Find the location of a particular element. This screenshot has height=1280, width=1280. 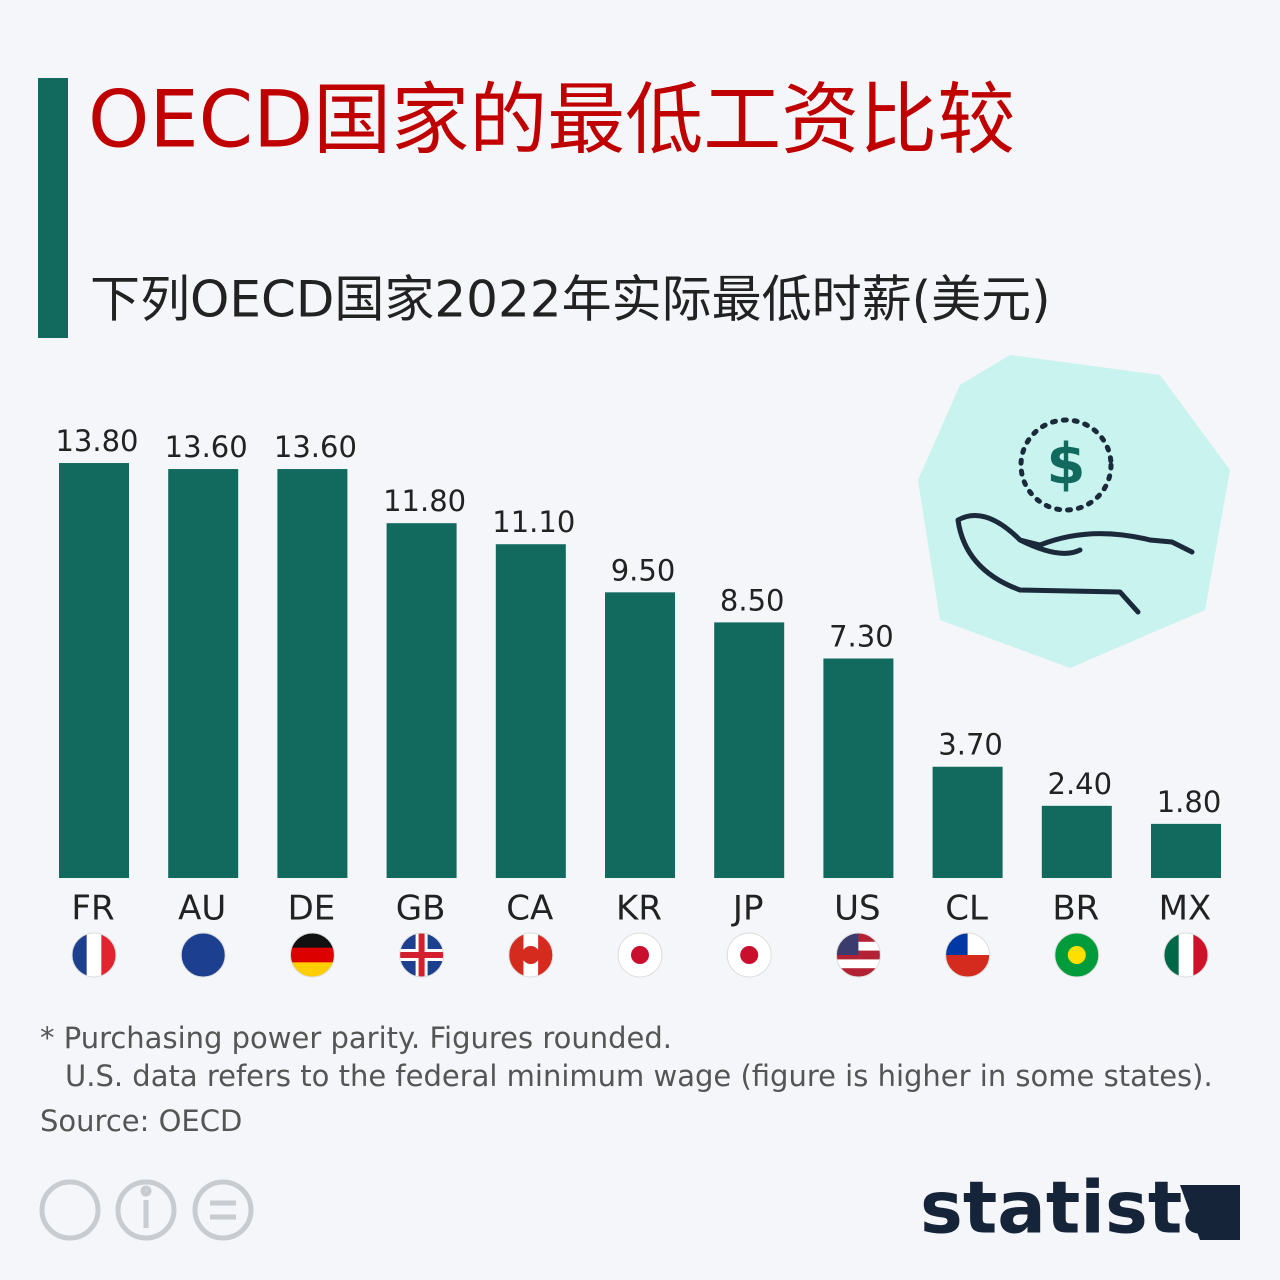

money-icon: $ is located at coordinates (1074, 511).